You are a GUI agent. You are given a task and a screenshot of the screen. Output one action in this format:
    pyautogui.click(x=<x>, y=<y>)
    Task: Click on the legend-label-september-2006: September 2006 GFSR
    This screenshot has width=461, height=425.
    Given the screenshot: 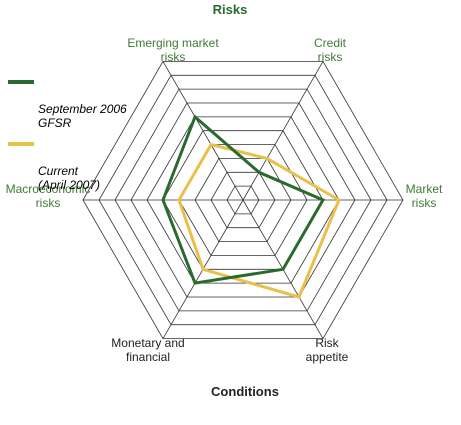 What is the action you would take?
    pyautogui.click(x=82, y=116)
    